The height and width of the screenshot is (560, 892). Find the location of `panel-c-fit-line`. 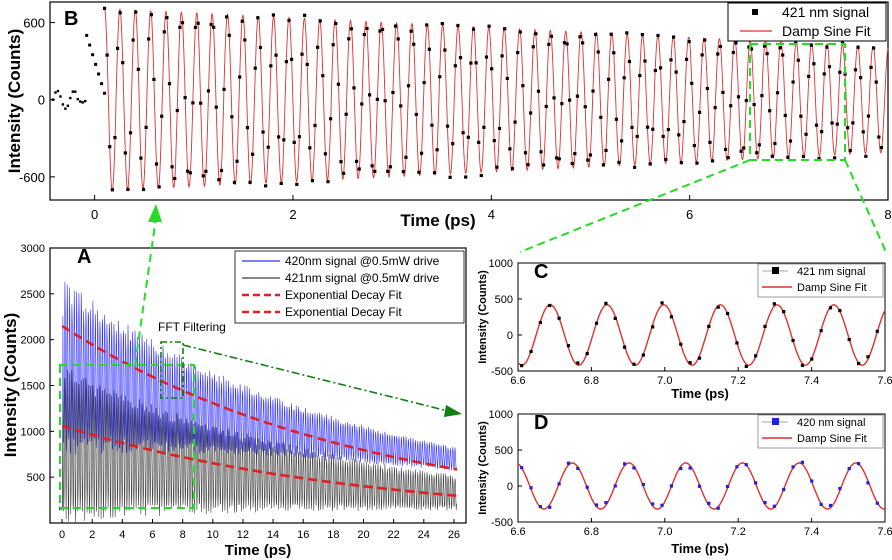

panel-c-fit-line is located at coordinates (701, 335).